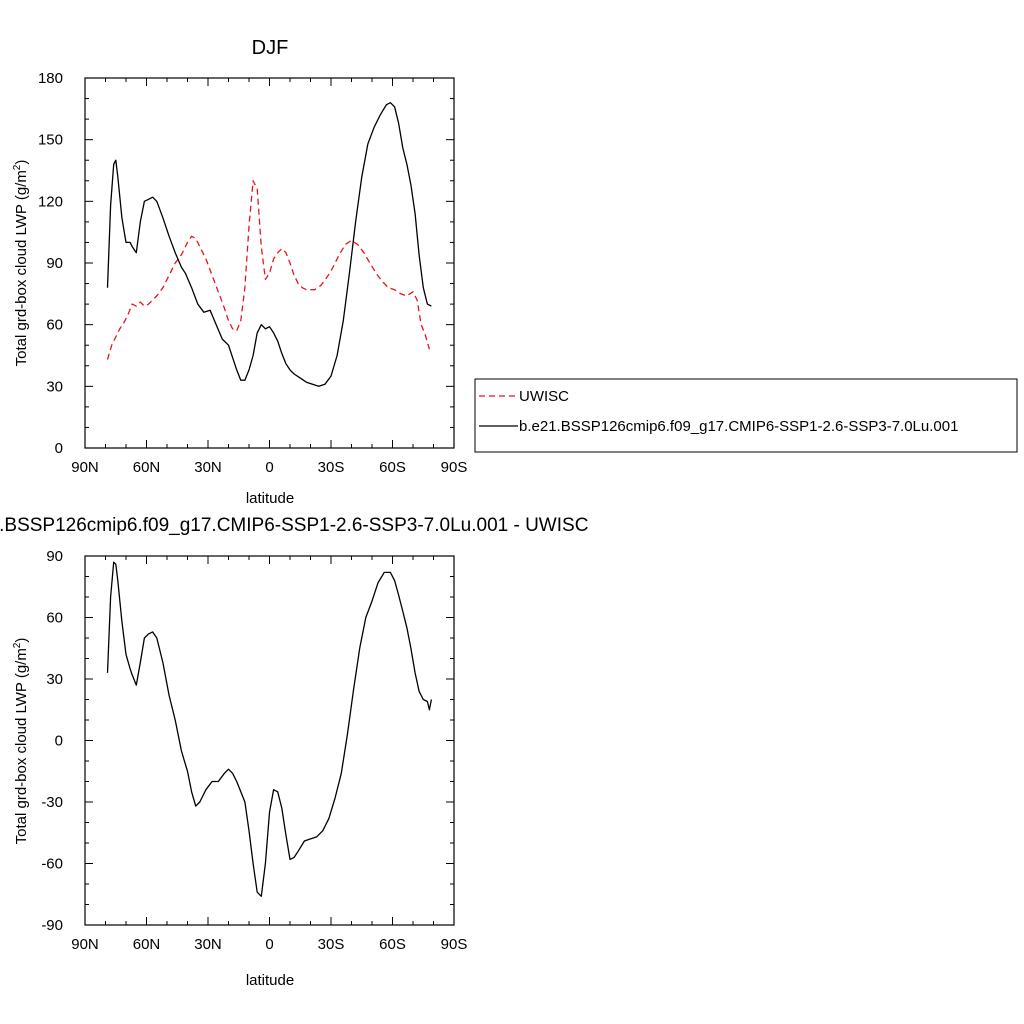  What do you see at coordinates (50, 78) in the screenshot?
I see `y-tick-label: 180` at bounding box center [50, 78].